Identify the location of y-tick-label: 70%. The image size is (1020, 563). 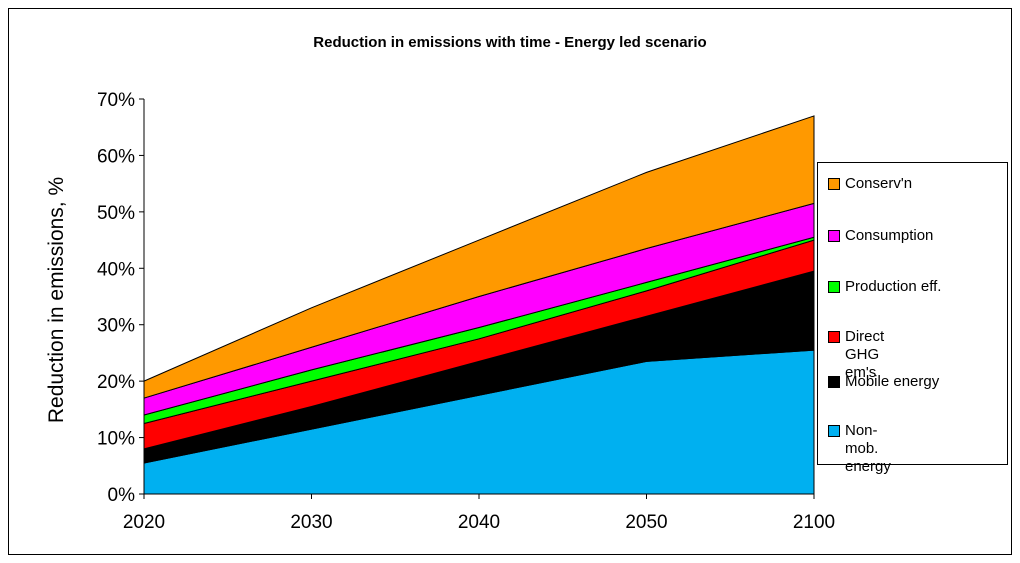
(116, 100).